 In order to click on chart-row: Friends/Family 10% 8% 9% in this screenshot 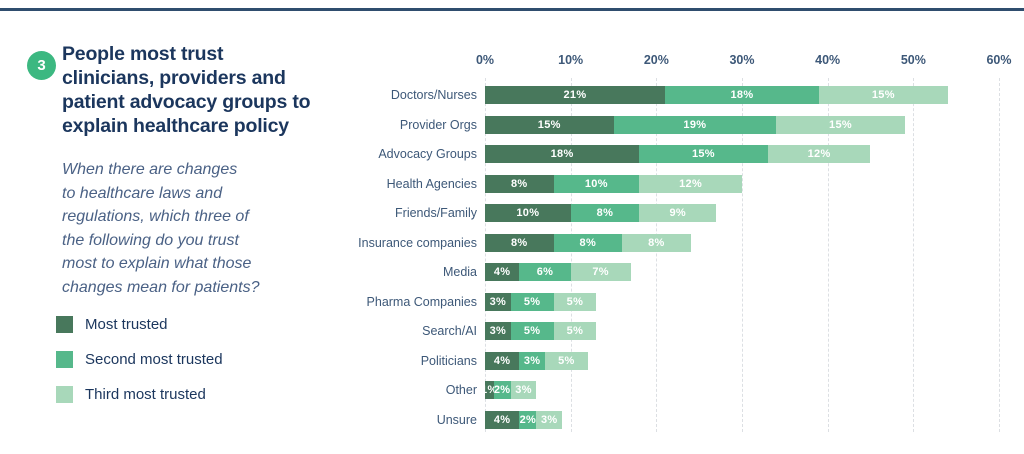, I will do `click(499, 213)`.